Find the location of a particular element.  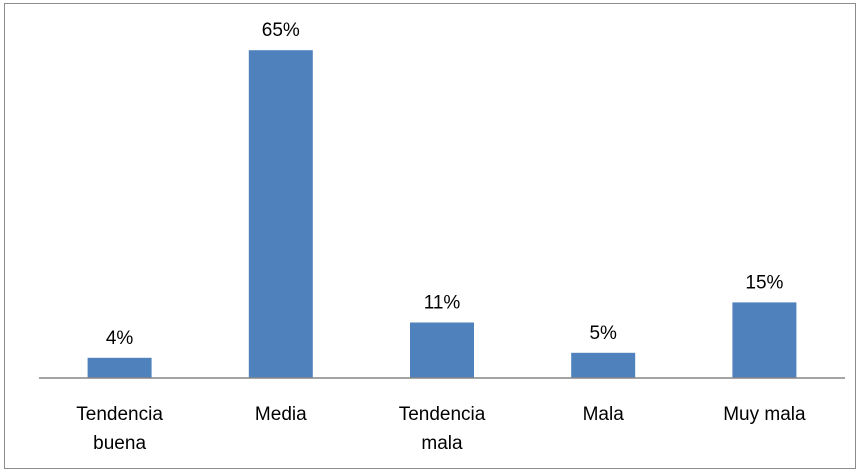

category-label-1-line-2: buena is located at coordinates (119, 443).